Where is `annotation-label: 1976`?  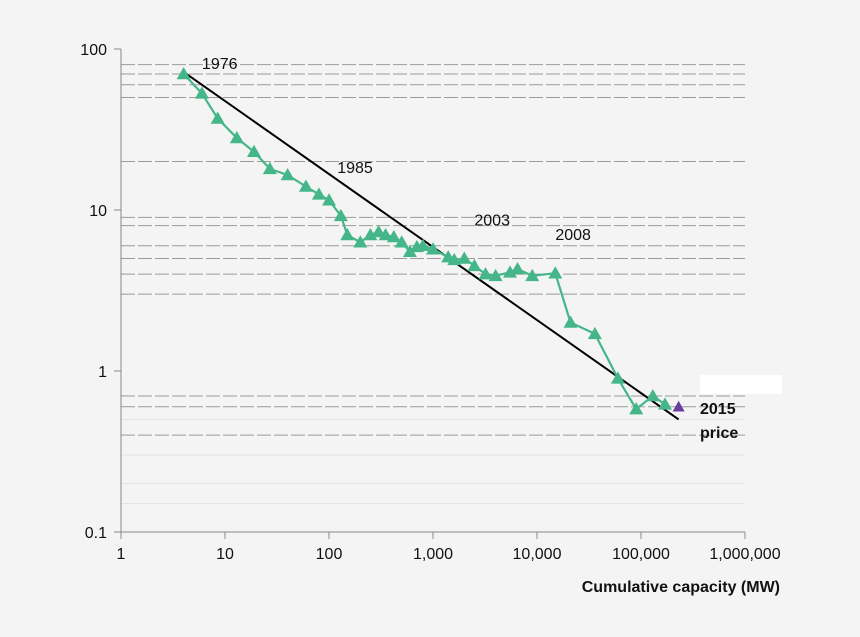
annotation-label: 1976 is located at coordinates (220, 64).